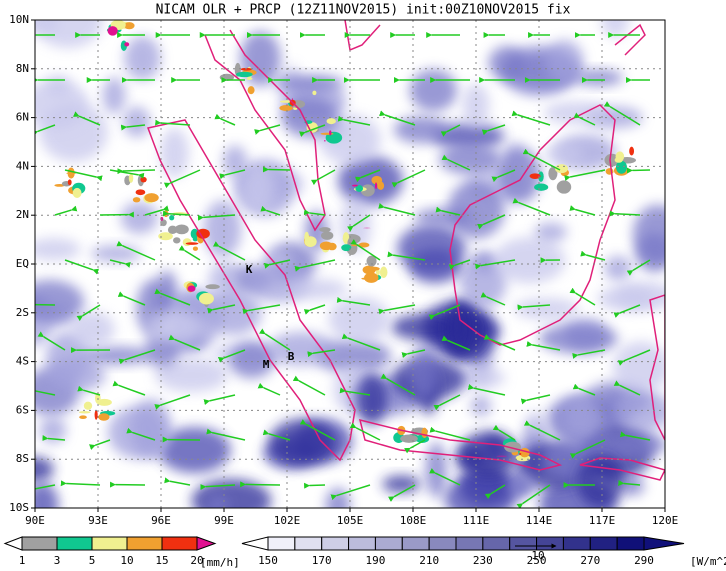 This screenshot has width=726, height=571. Describe the element at coordinates (161, 560) in the screenshot. I see `legend-label: 15` at that location.